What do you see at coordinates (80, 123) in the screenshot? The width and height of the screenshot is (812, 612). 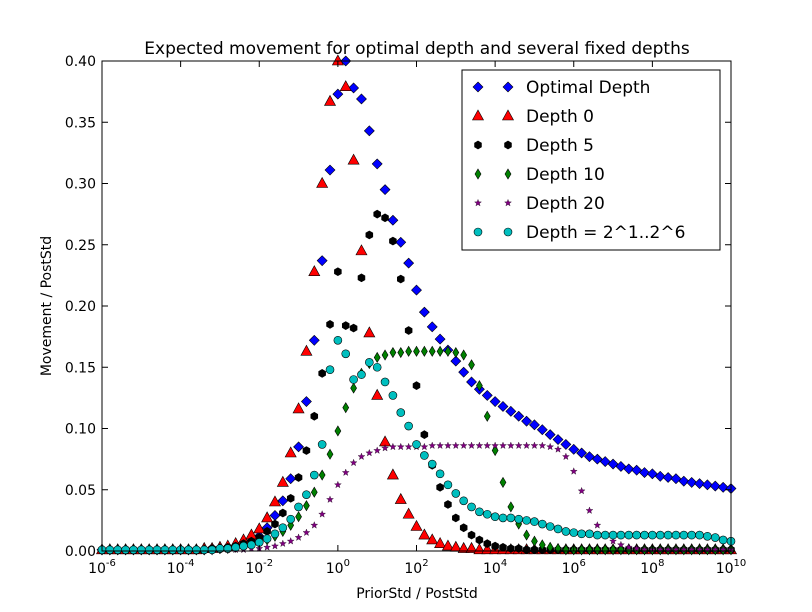 I see `y-tick-label: 0.35` at bounding box center [80, 123].